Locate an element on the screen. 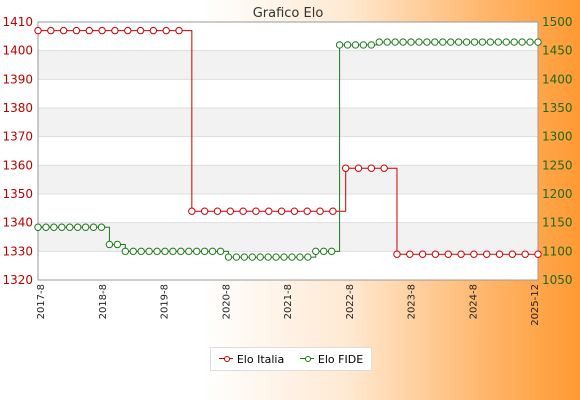 This screenshot has height=400, width=580. y-right-tick-label: 1300 is located at coordinates (557, 137).